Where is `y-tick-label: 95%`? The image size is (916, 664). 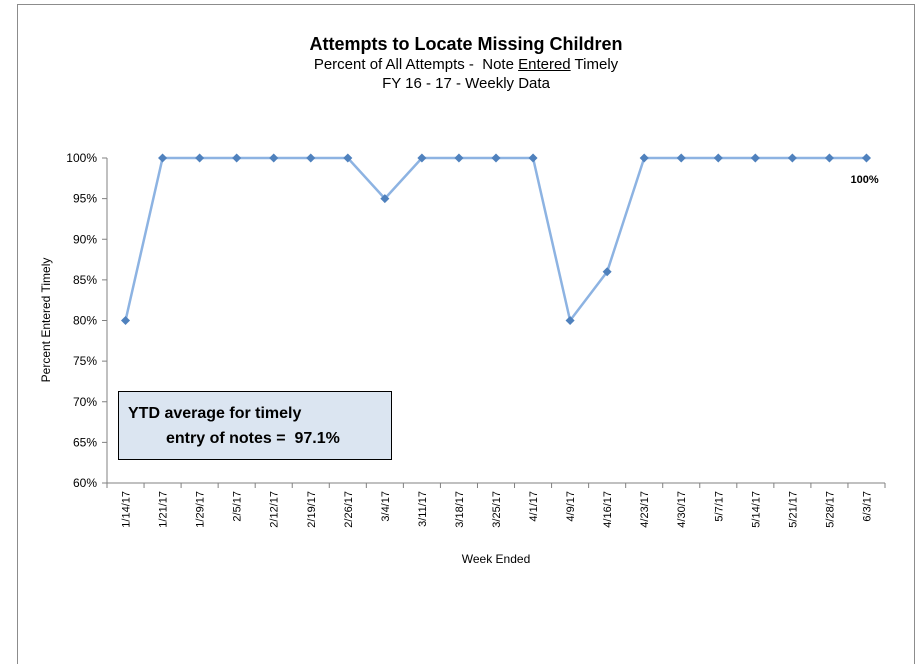 y-tick-label: 95% is located at coordinates (85, 199).